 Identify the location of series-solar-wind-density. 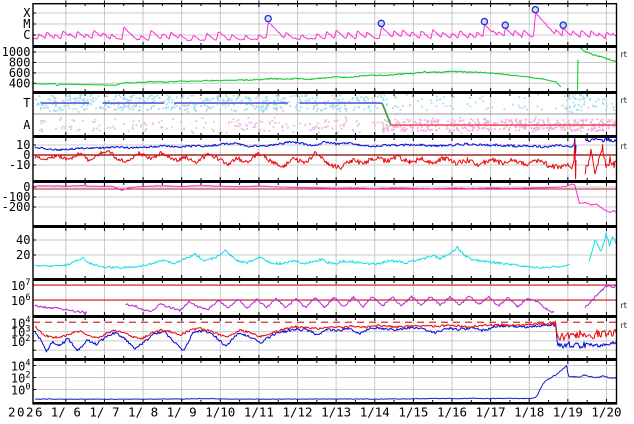
(302, 257).